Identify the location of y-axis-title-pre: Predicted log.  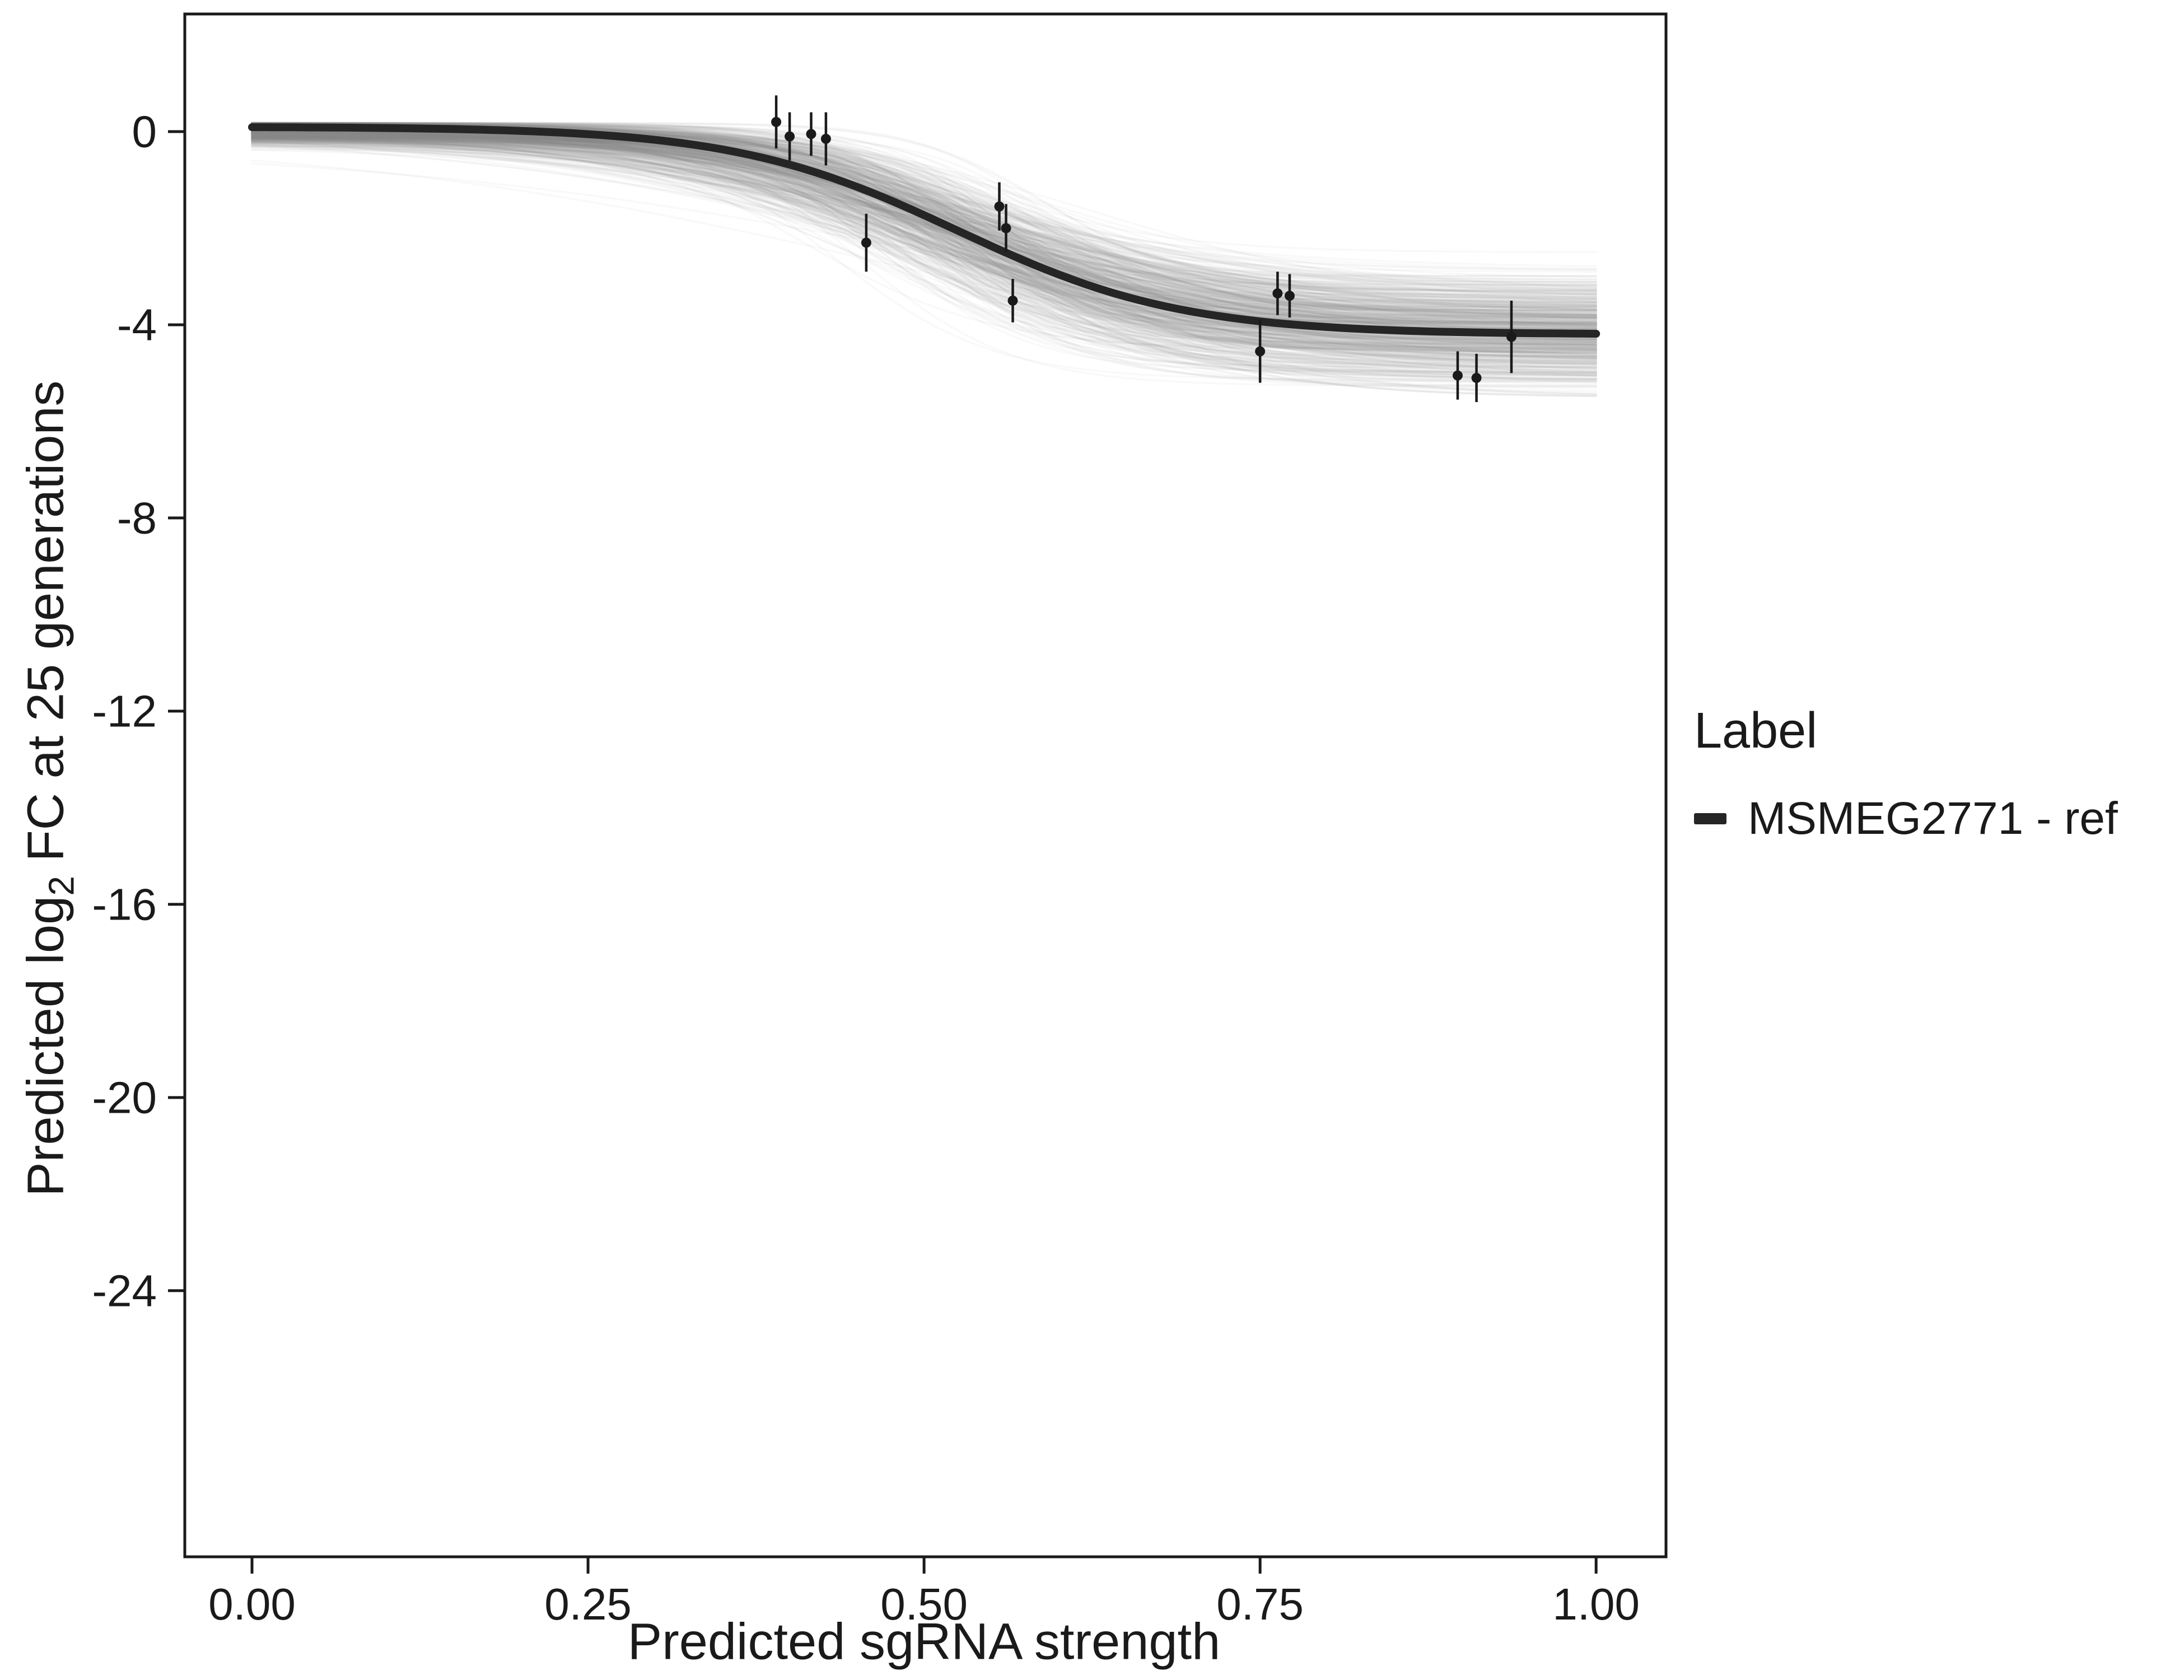
(46, 1046).